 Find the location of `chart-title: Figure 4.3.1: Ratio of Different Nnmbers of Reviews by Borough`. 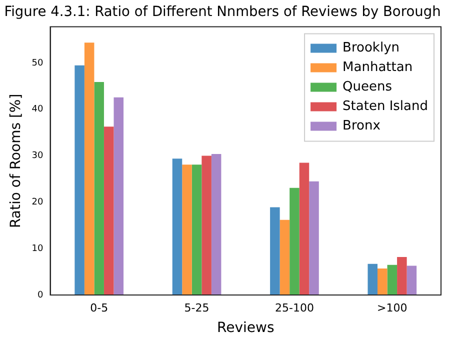

chart-title: Figure 4.3.1: Ratio of Different Nnmbers of Reviews by Borough is located at coordinates (222, 12).